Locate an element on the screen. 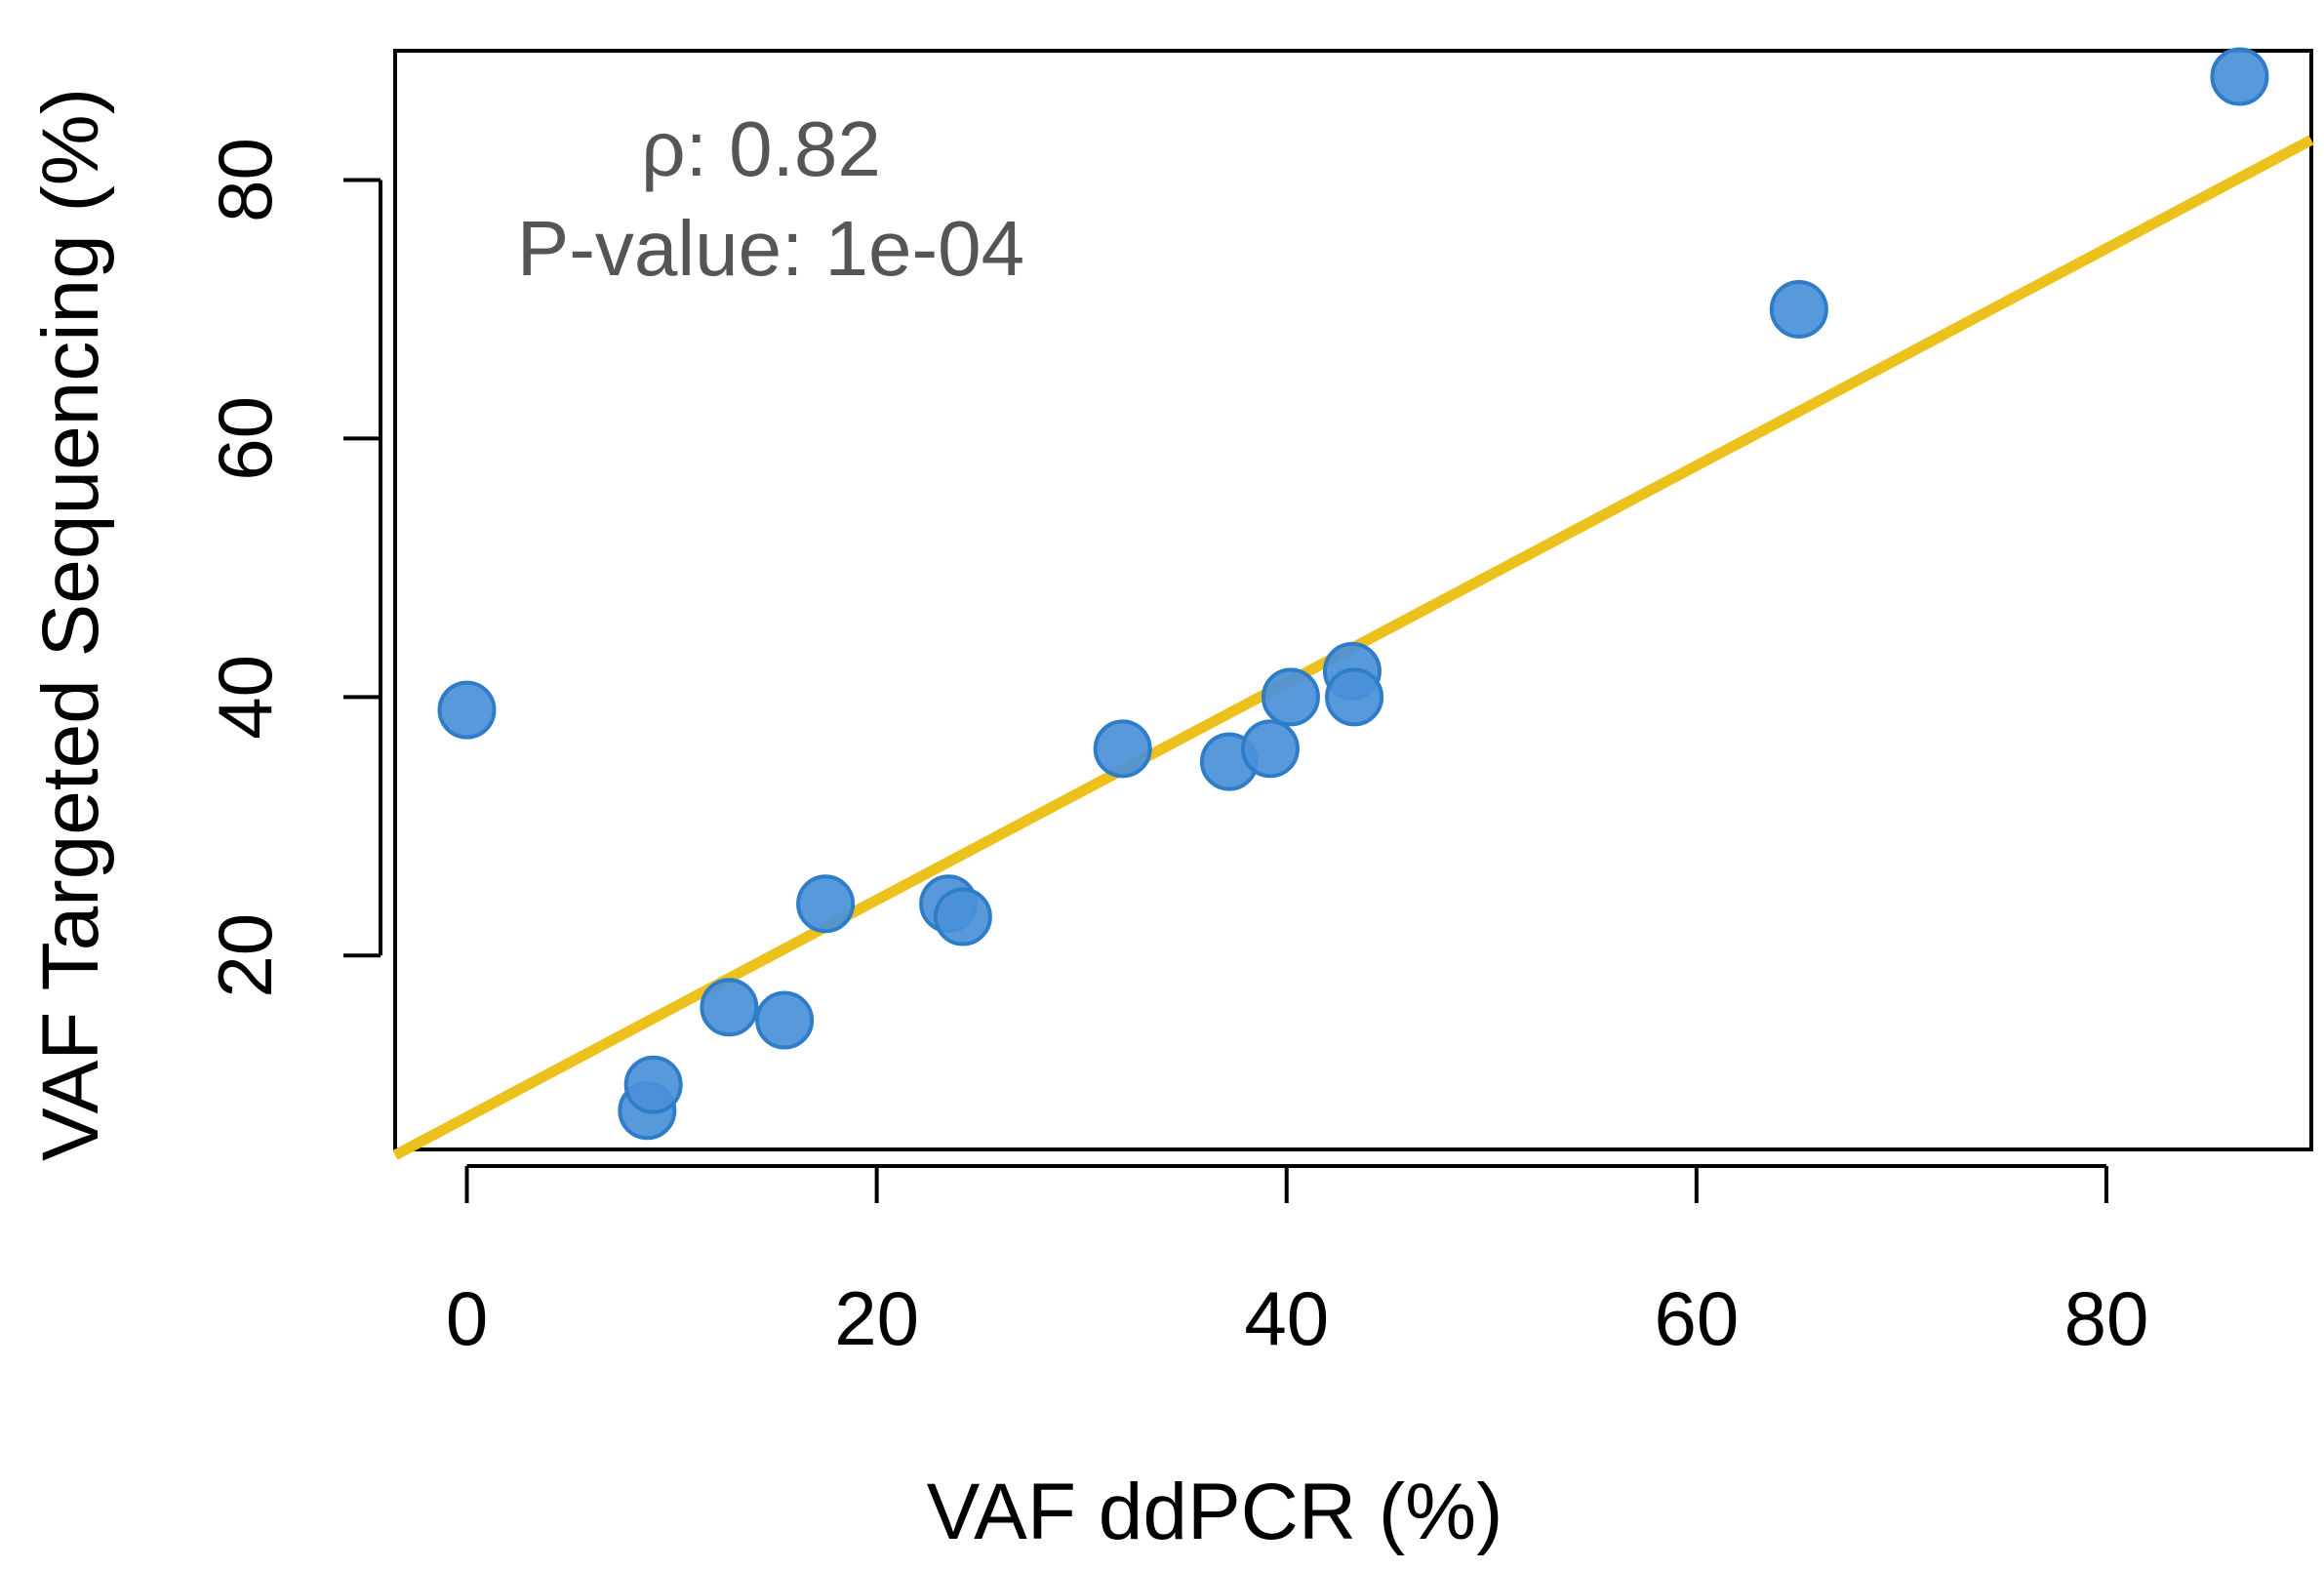 This screenshot has width=2324, height=1570. x-tick-label-60: 60 is located at coordinates (1696, 1318).